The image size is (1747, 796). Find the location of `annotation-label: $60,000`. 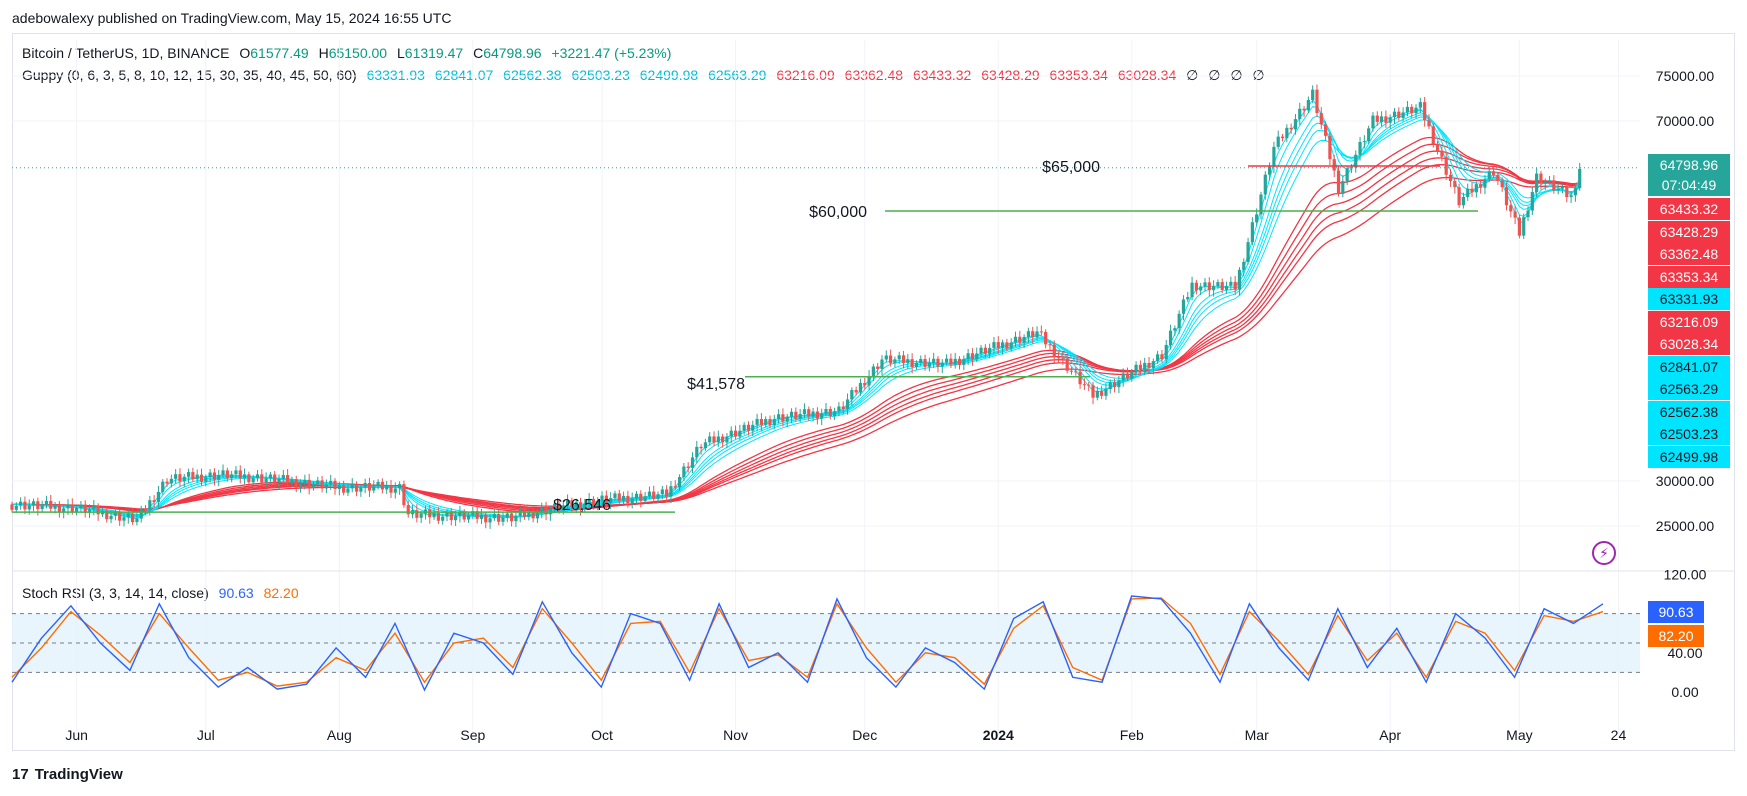

annotation-label: $60,000 is located at coordinates (838, 212).